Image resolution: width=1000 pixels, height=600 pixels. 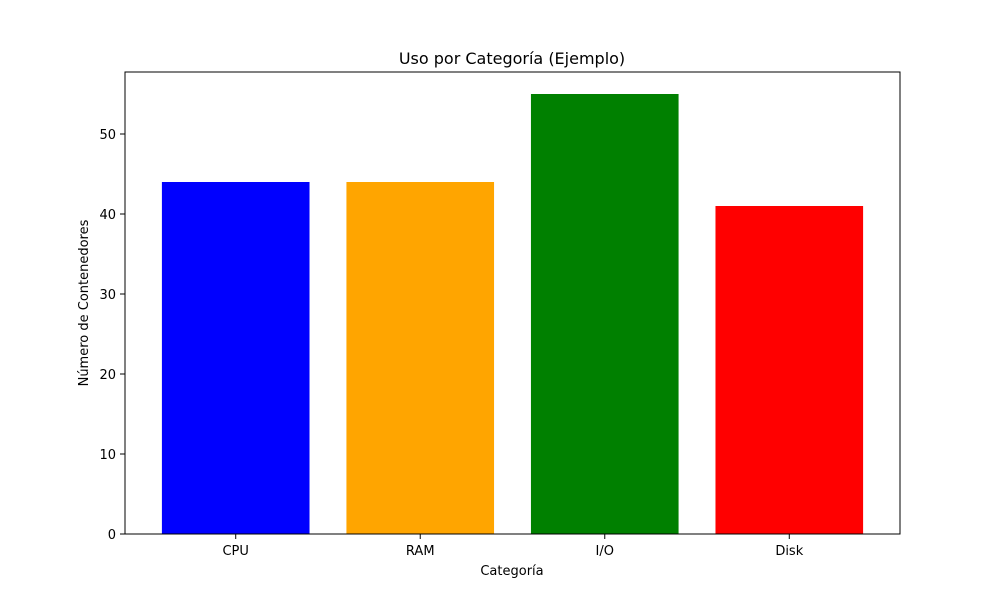 What do you see at coordinates (107, 455) in the screenshot?
I see `y-tick-label: 10` at bounding box center [107, 455].